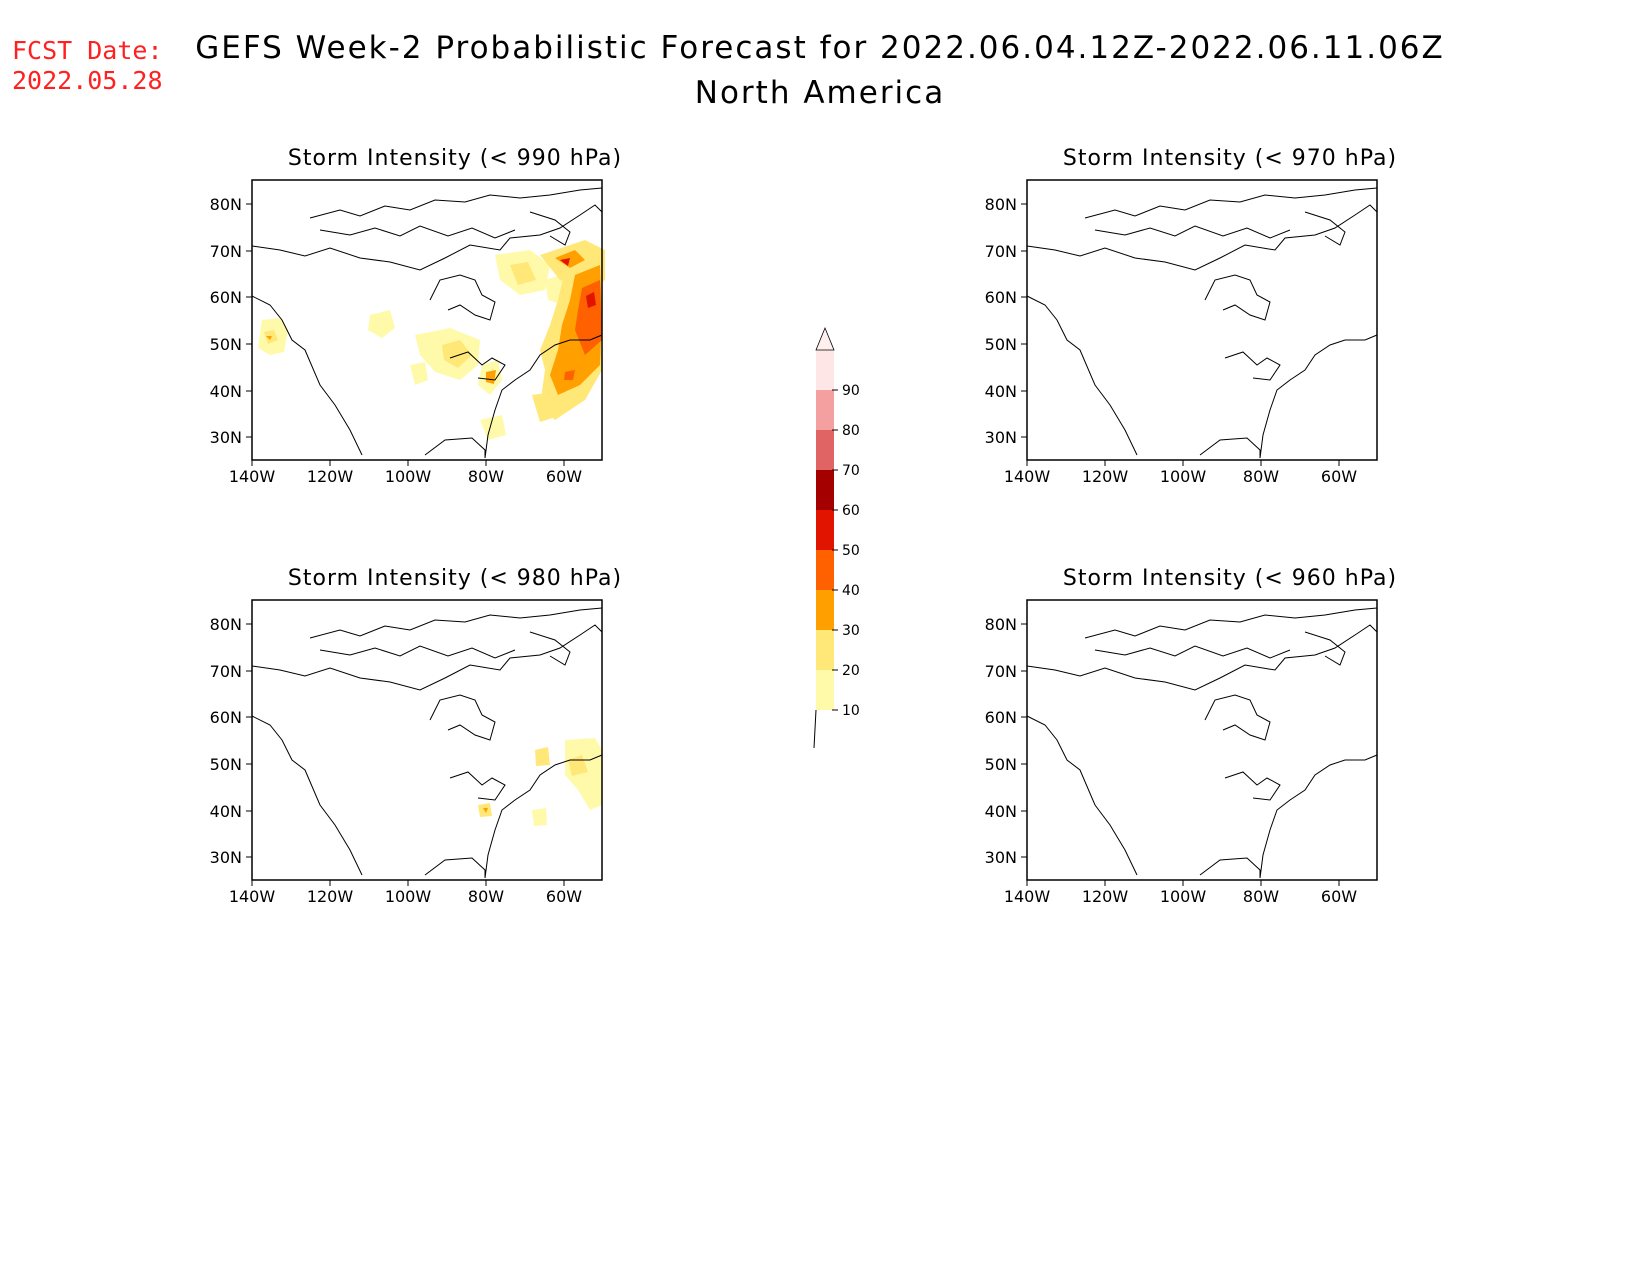 The image size is (1650, 1275). Describe the element at coordinates (455, 158) in the screenshot. I see `panel-title: Storm Intensity (< 990 hPa)` at that location.